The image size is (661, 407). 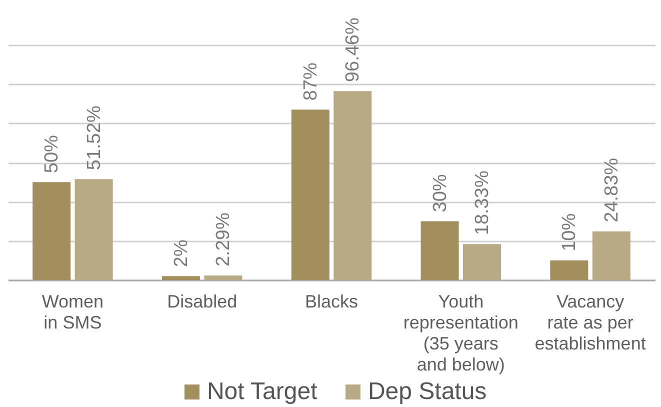 What do you see at coordinates (427, 391) in the screenshot?
I see `legend-label: Dep Status` at bounding box center [427, 391].